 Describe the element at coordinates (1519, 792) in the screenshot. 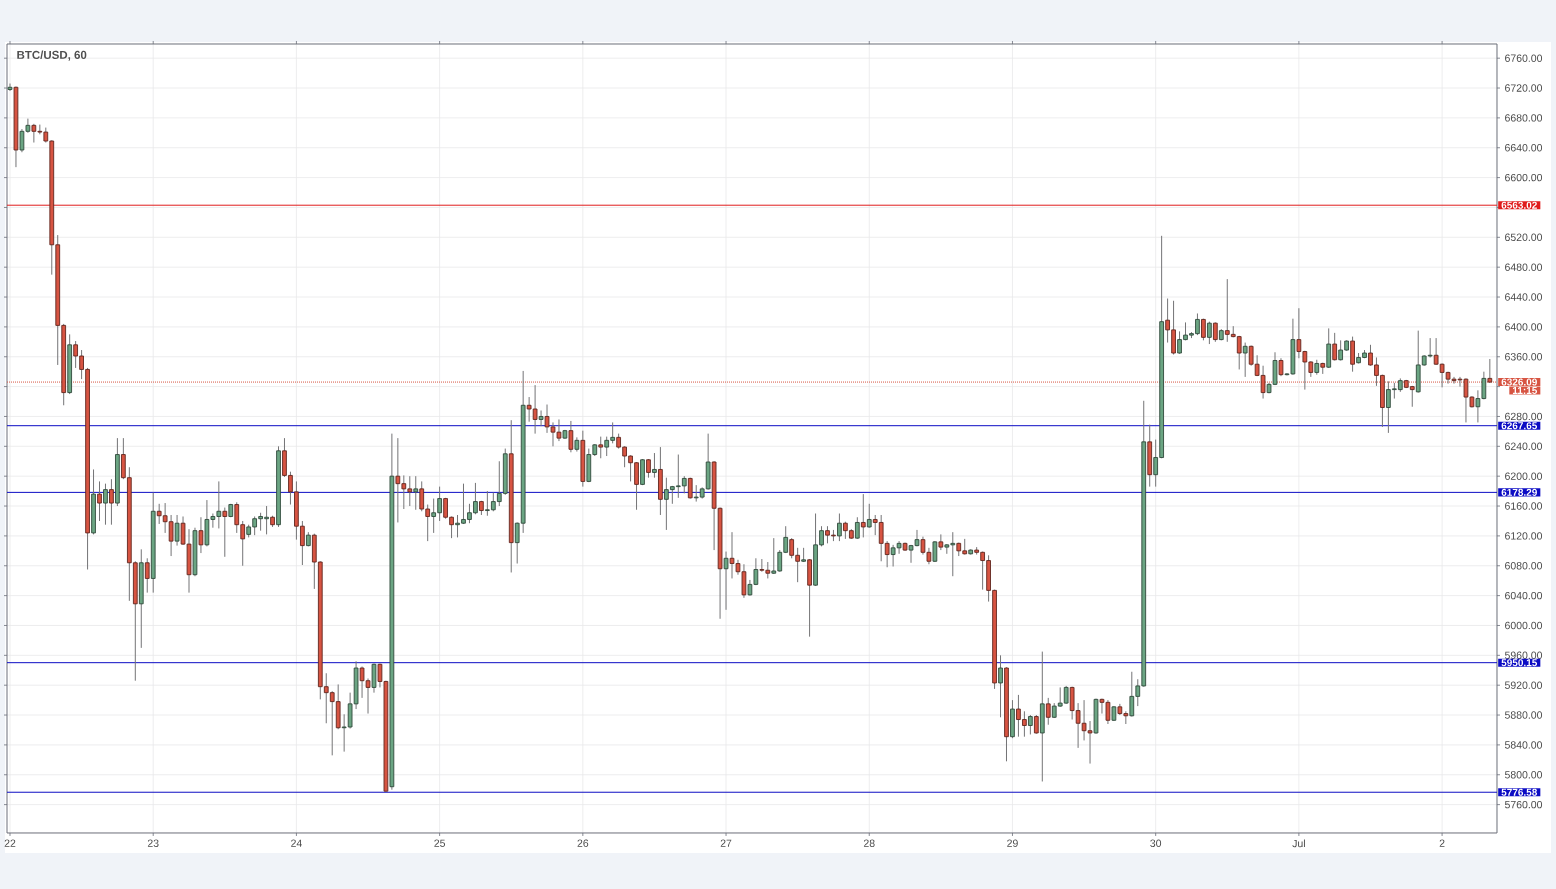

I see `ref-line-label: 5776.58` at that location.